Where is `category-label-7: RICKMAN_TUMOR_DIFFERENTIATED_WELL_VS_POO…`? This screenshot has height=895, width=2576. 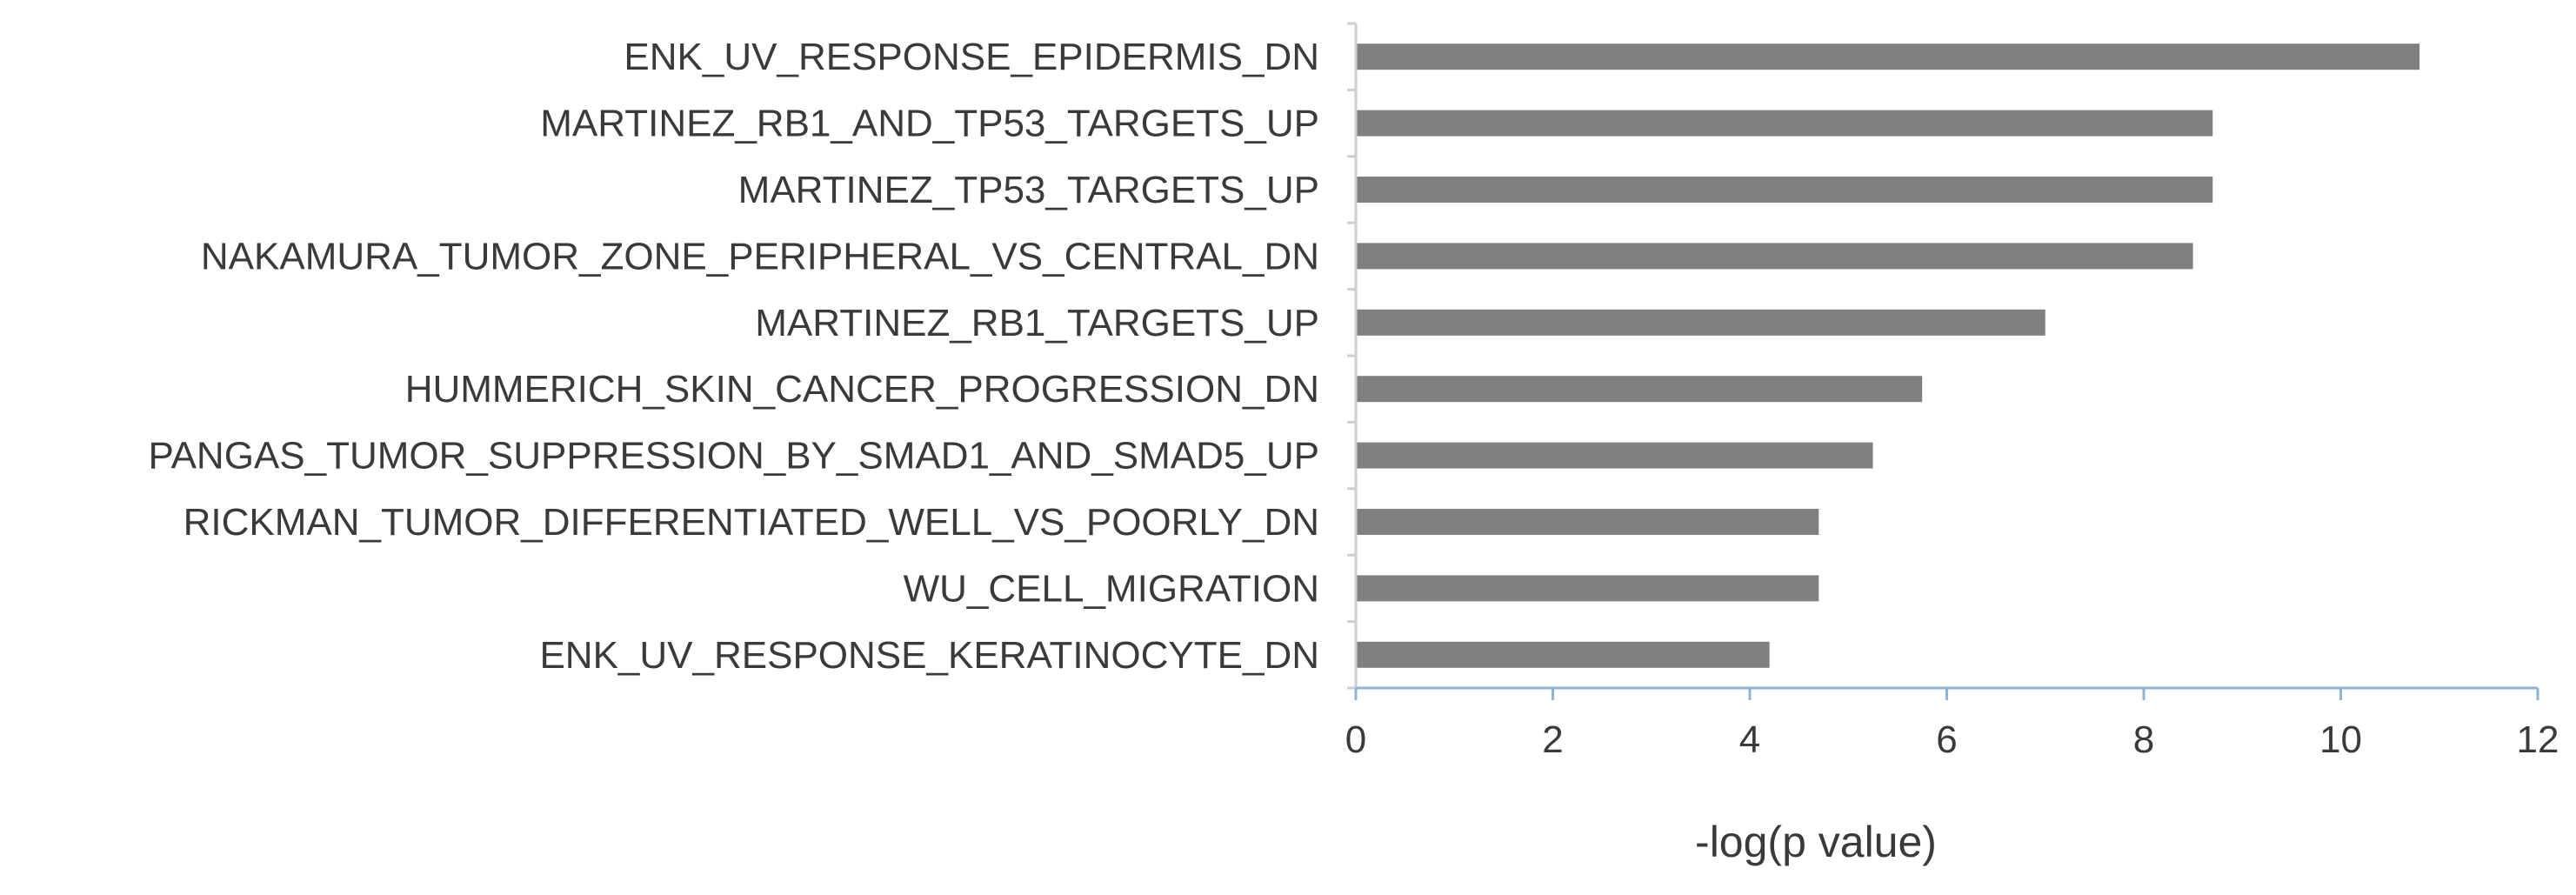 category-label-7: RICKMAN_TUMOR_DIFFERENTIATED_WELL_VS_POO… is located at coordinates (751, 522).